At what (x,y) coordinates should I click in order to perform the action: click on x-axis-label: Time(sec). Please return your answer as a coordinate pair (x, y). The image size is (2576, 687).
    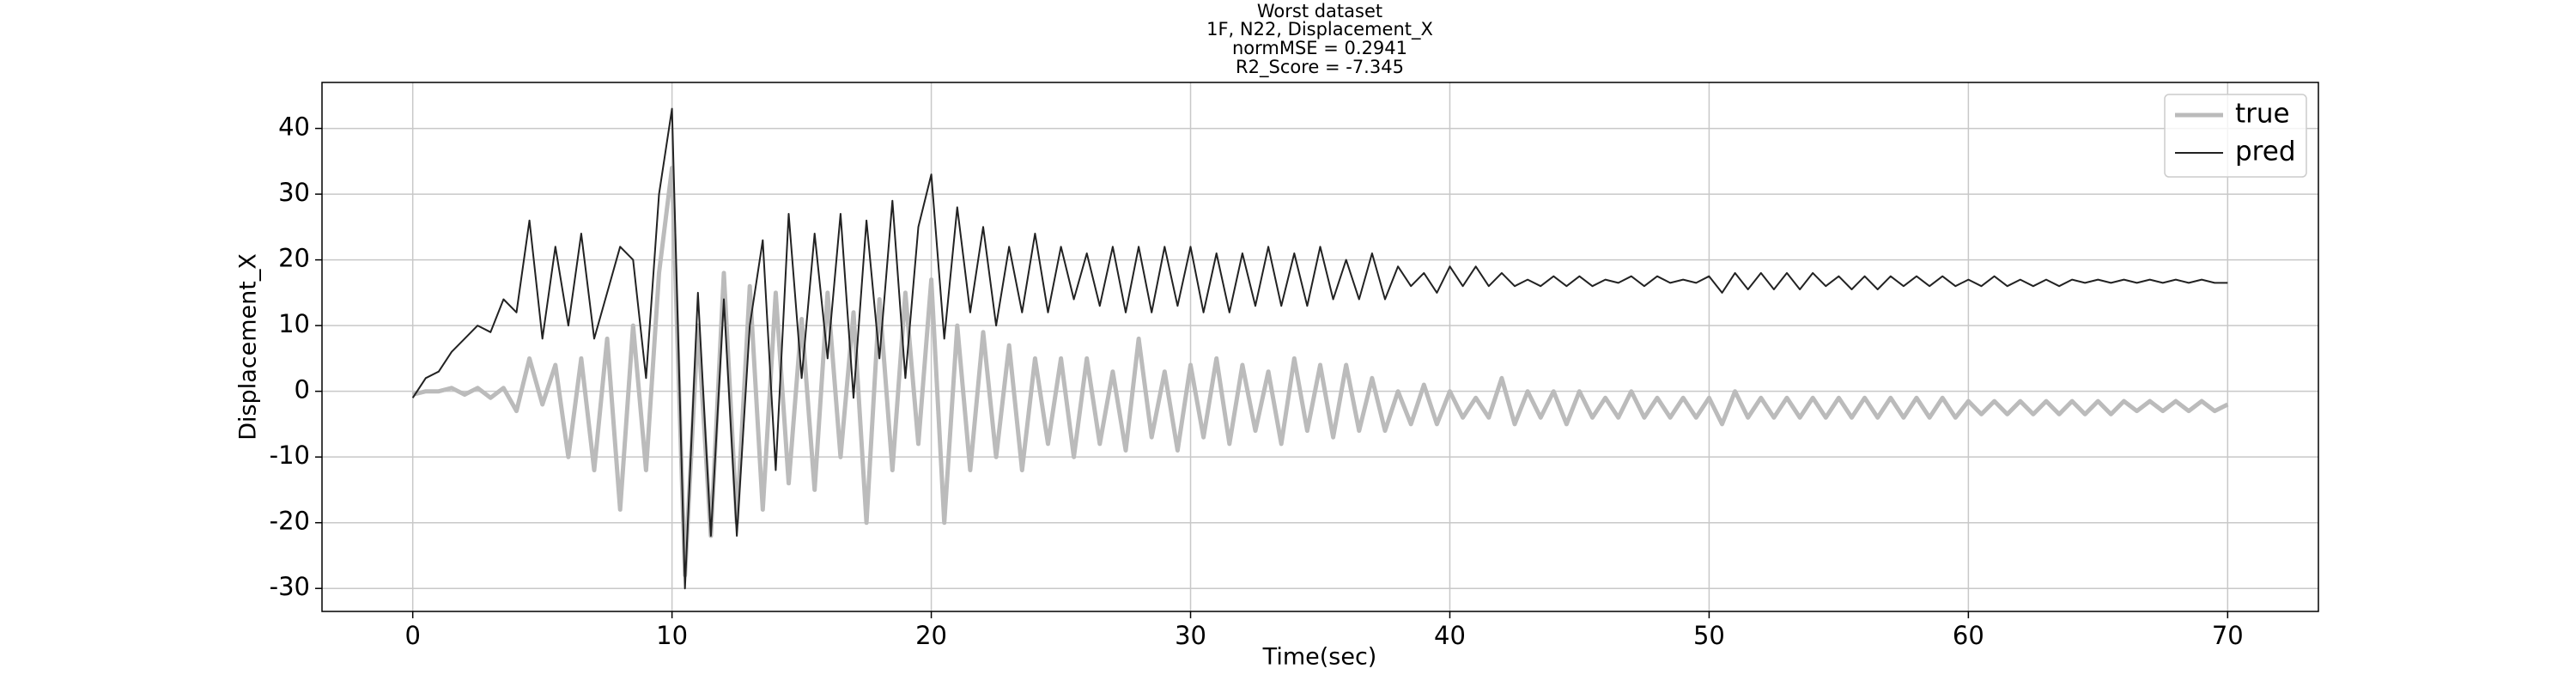
    Looking at the image, I should click on (1319, 657).